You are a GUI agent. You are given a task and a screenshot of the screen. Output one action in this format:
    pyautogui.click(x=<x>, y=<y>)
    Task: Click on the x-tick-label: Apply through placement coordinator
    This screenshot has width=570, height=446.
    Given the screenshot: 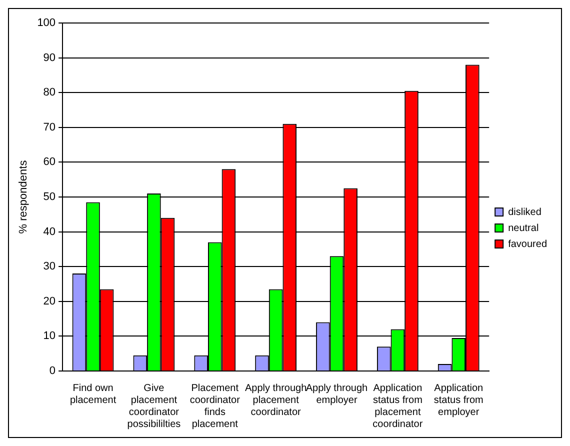 What is the action you would take?
    pyautogui.click(x=275, y=400)
    